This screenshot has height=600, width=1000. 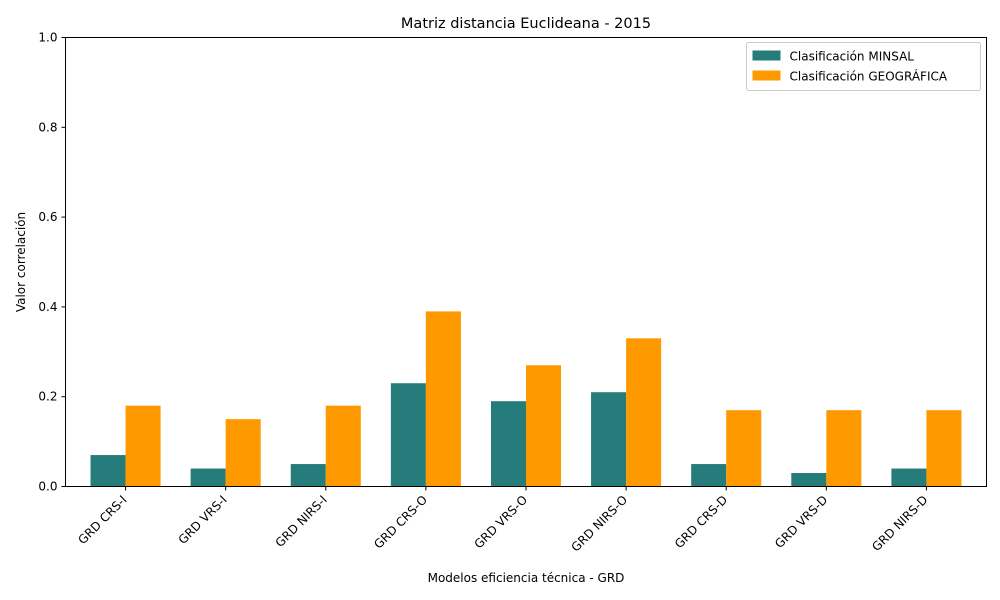 I want to click on x-tick-label: GRD CRS-O, so click(x=400, y=522).